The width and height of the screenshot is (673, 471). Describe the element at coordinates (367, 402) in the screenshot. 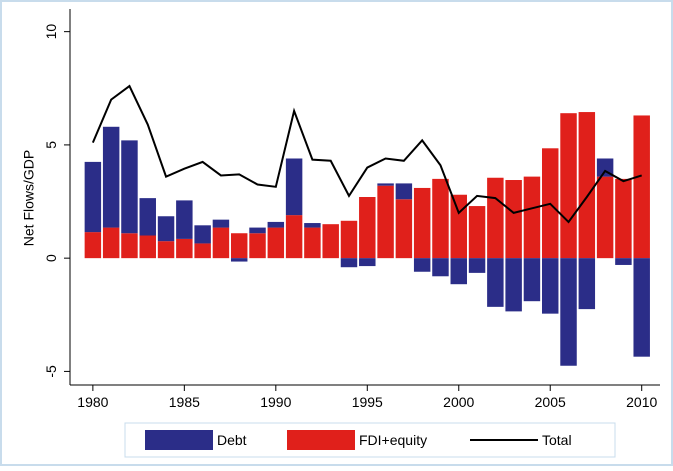

I see `x-tick-label: 1995` at that location.